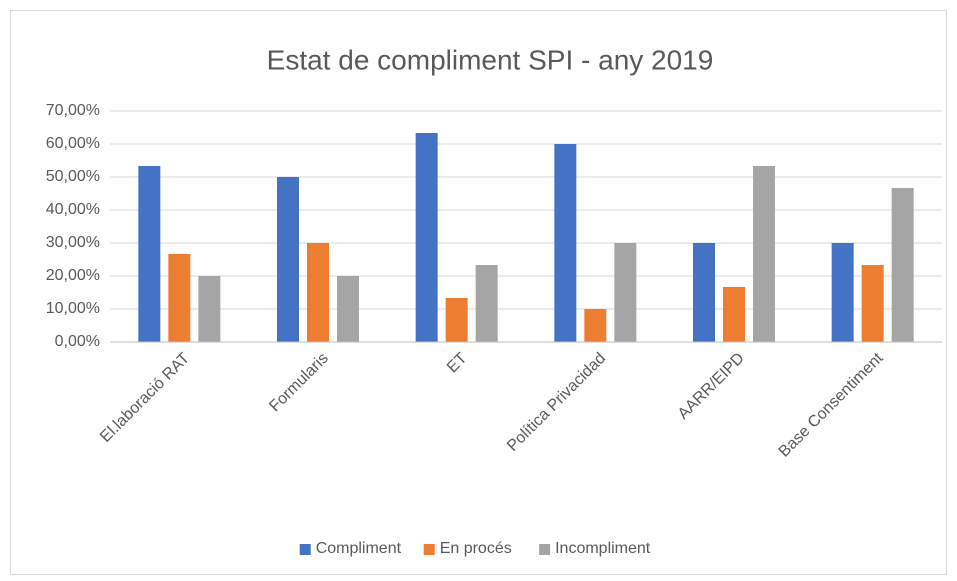 This screenshot has height=581, width=957. I want to click on y-tick-label: 10,00%, so click(73, 308).